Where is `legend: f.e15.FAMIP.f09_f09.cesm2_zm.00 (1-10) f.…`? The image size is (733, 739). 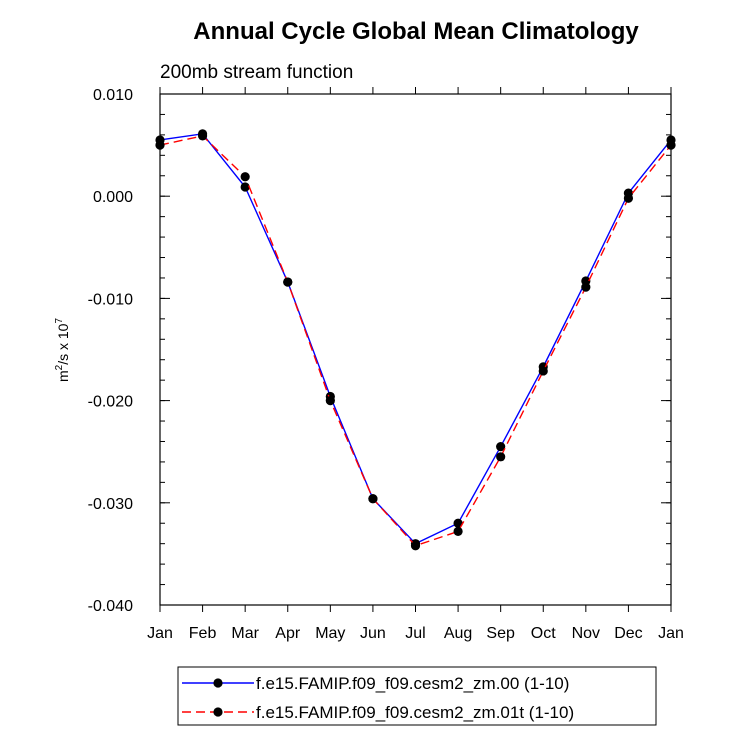 legend: f.e15.FAMIP.f09_f09.cesm2_zm.00 (1-10) f.… is located at coordinates (417, 696).